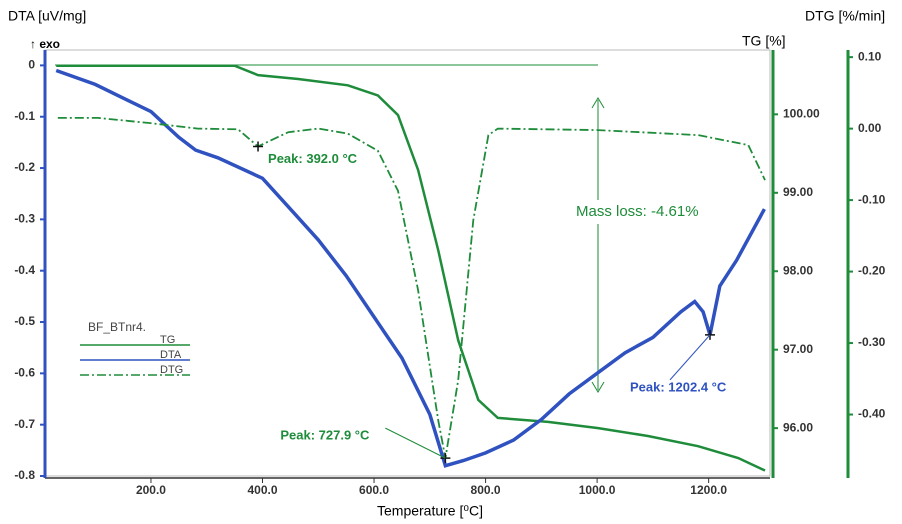 This screenshot has width=902, height=524. Describe the element at coordinates (486, 490) in the screenshot. I see `x-tick-label: 800.0` at that location.